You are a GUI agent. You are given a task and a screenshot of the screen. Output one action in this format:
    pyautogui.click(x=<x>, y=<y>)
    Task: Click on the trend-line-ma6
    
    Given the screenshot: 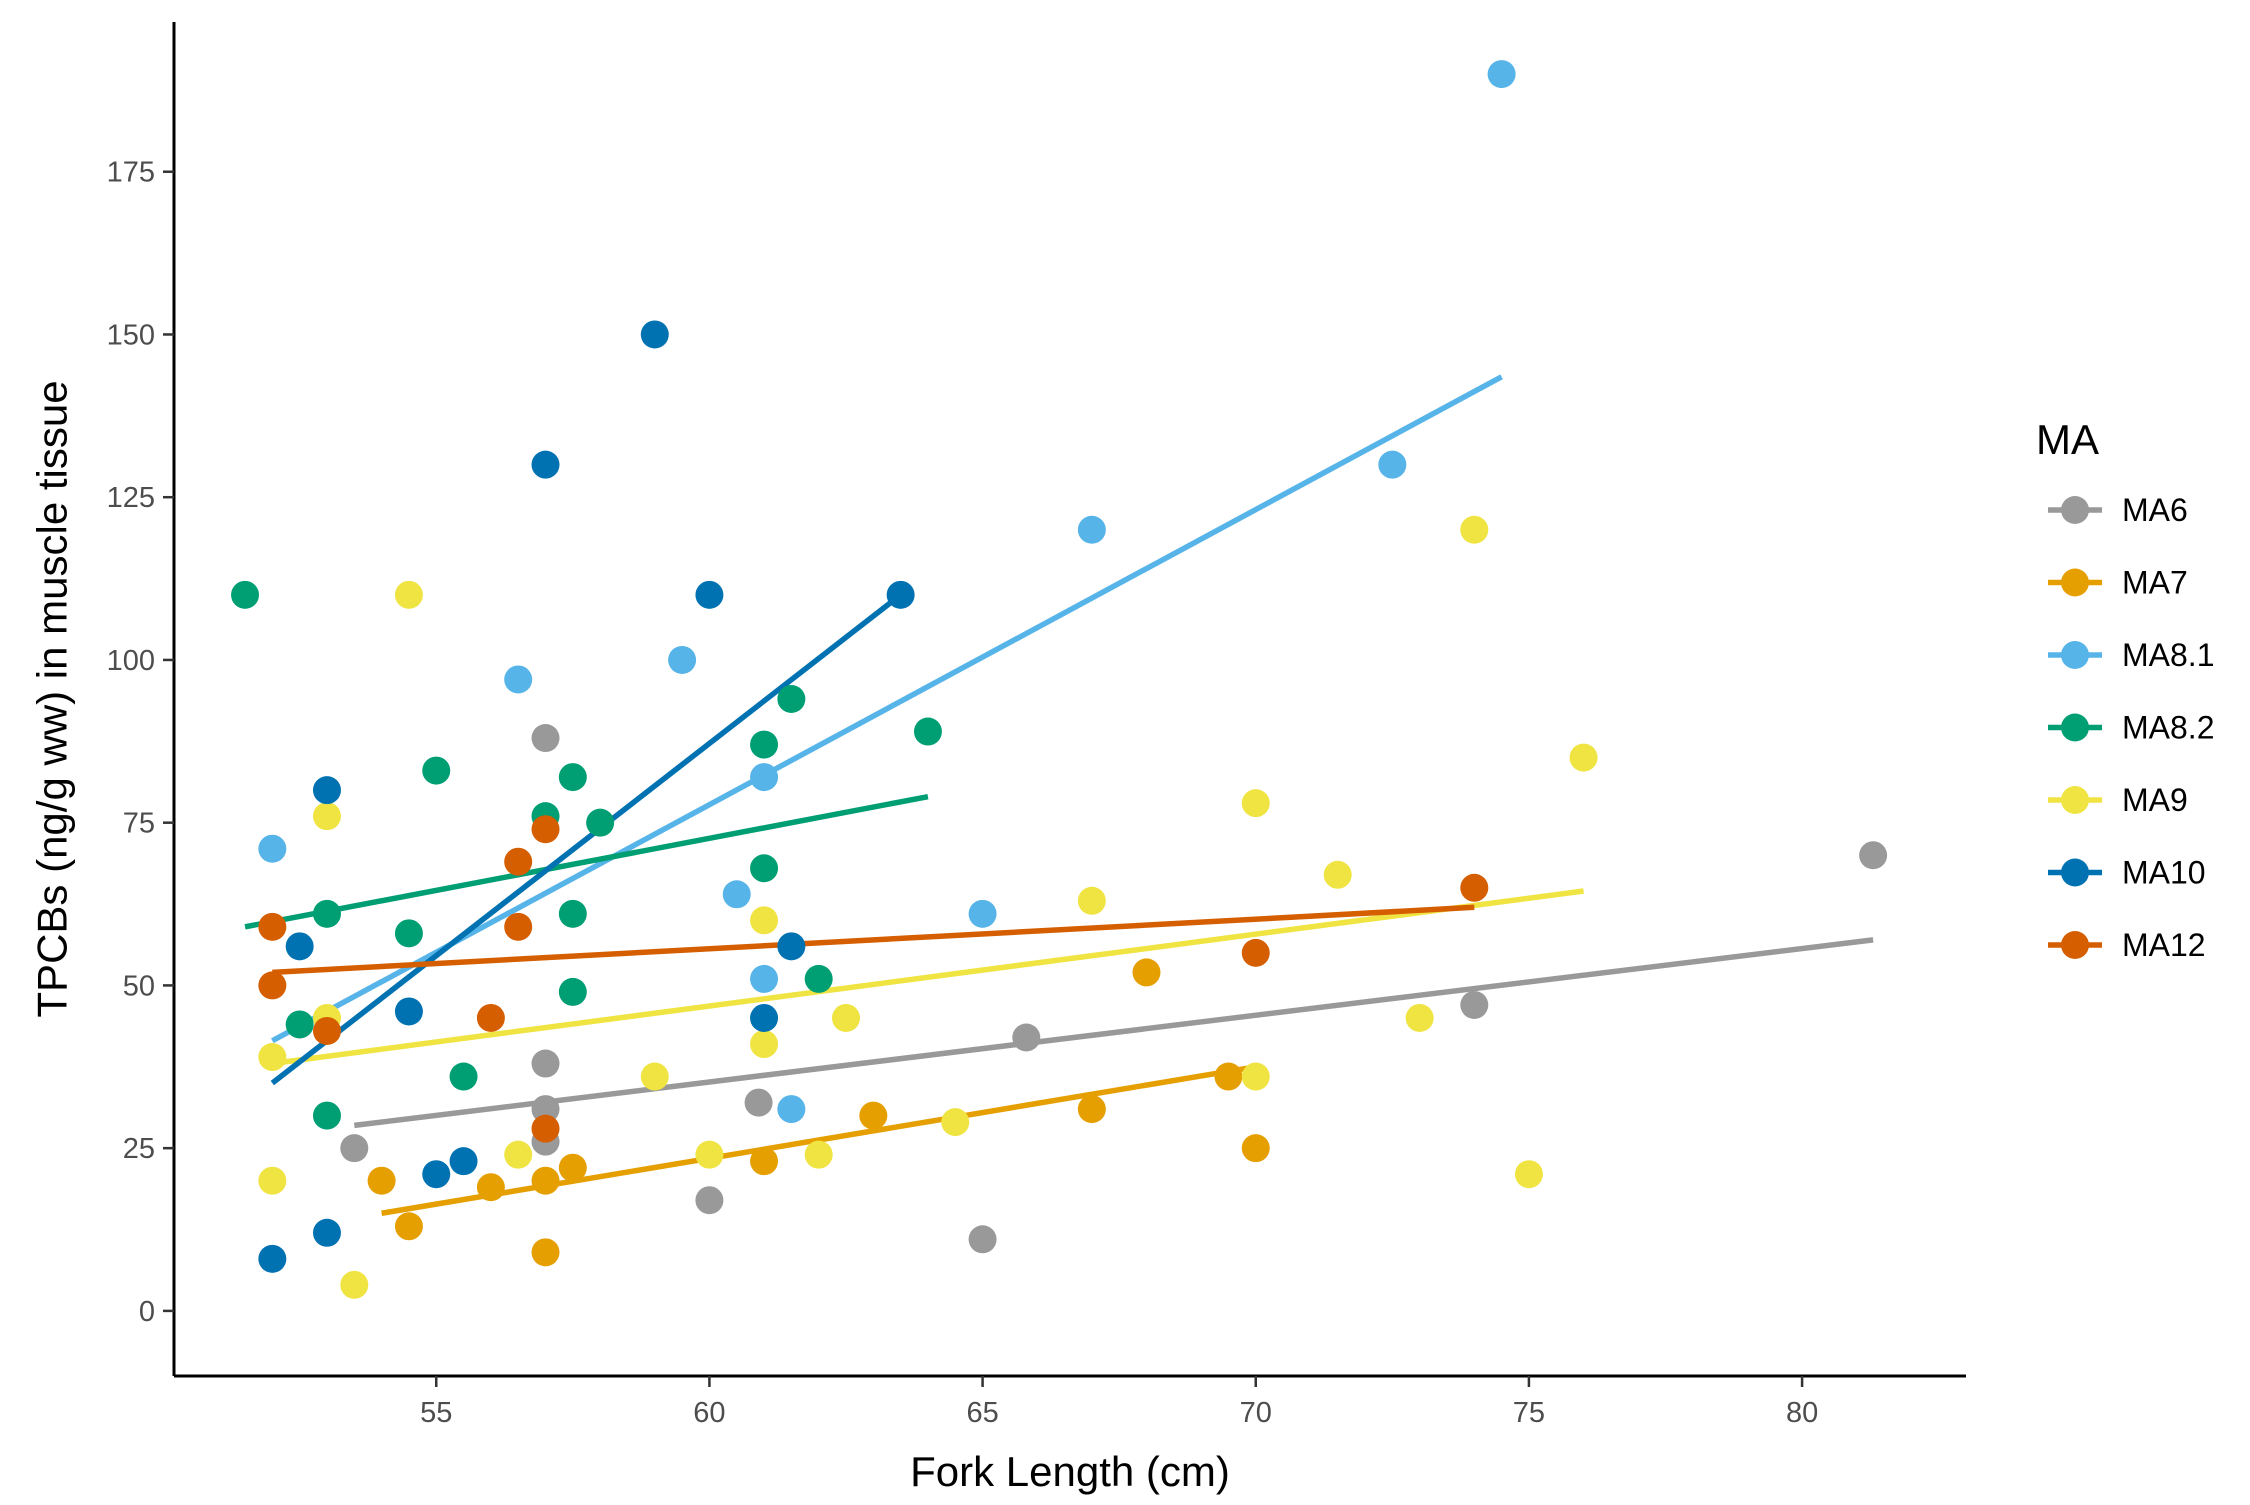 What is the action you would take?
    pyautogui.click(x=1113, y=1033)
    